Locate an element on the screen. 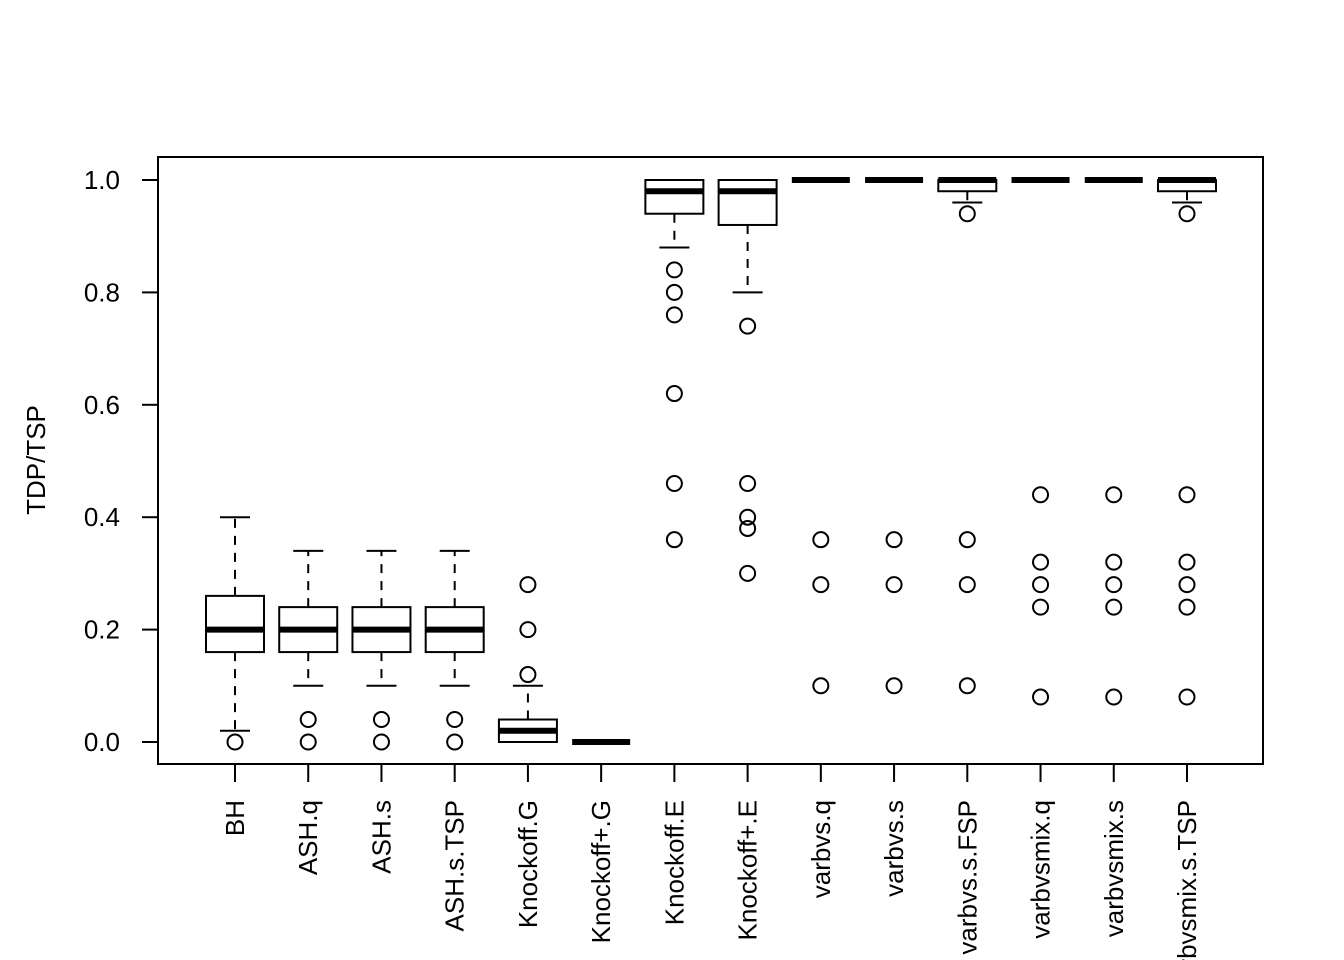  y-axis: 0.0 0.2 0.4 0.6 0.8 1.0 is located at coordinates (121, 461).